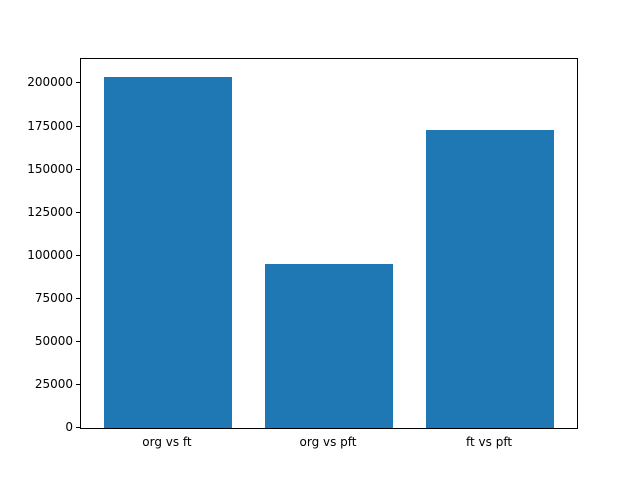 The height and width of the screenshot is (480, 640). What do you see at coordinates (50, 168) in the screenshot?
I see `y-tick-label: 150000` at bounding box center [50, 168].